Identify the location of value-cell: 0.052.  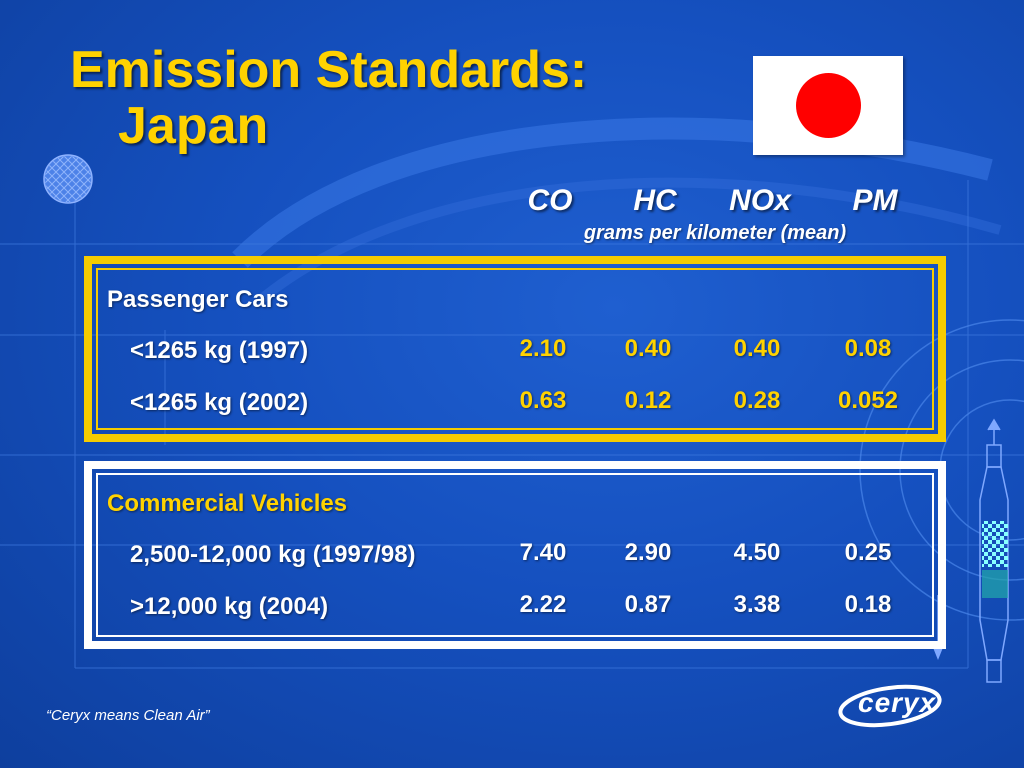
(868, 400).